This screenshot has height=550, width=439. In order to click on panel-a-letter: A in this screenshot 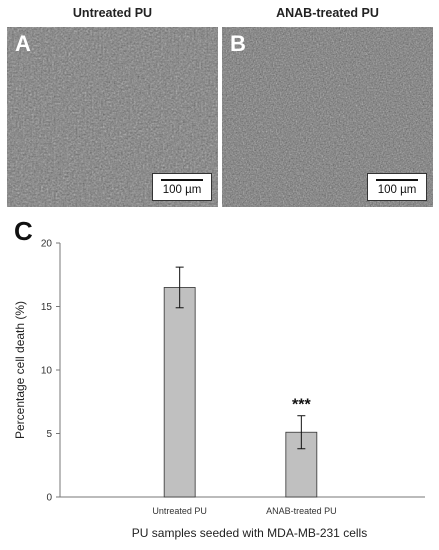, I will do `click(23, 43)`.